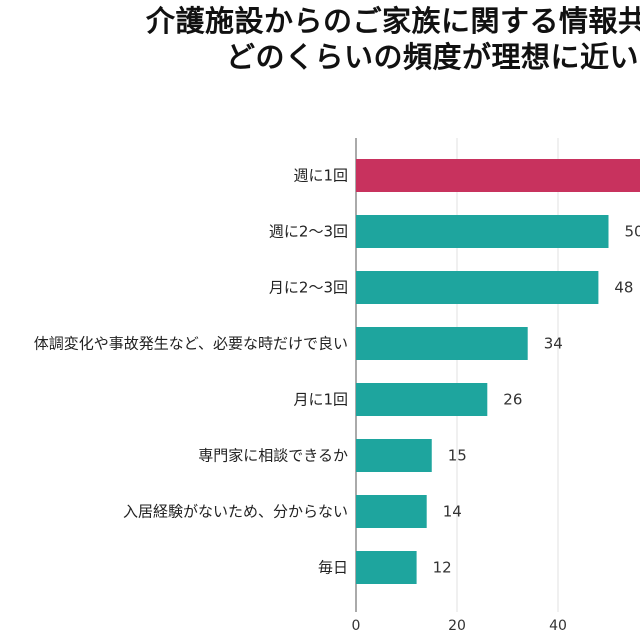 This screenshot has height=640, width=640. Describe the element at coordinates (623, 288) in the screenshot. I see `data-label: 48` at that location.